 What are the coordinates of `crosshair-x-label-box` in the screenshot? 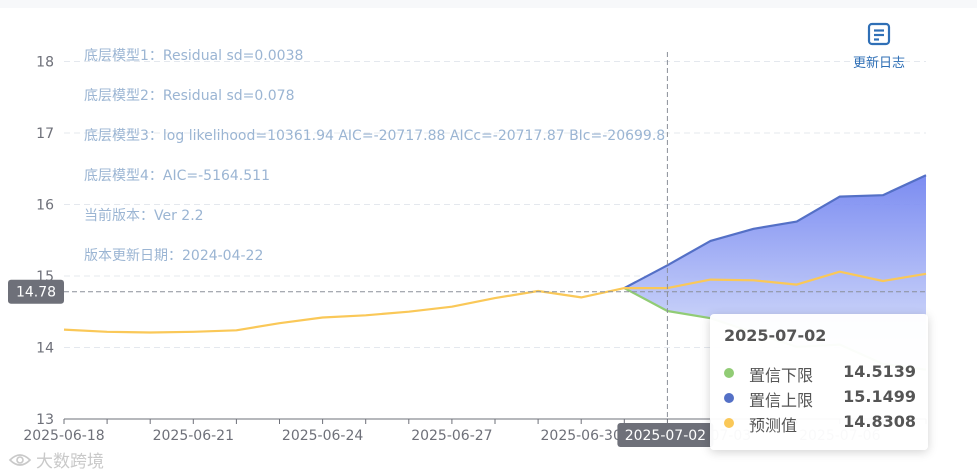 It's located at (665, 435).